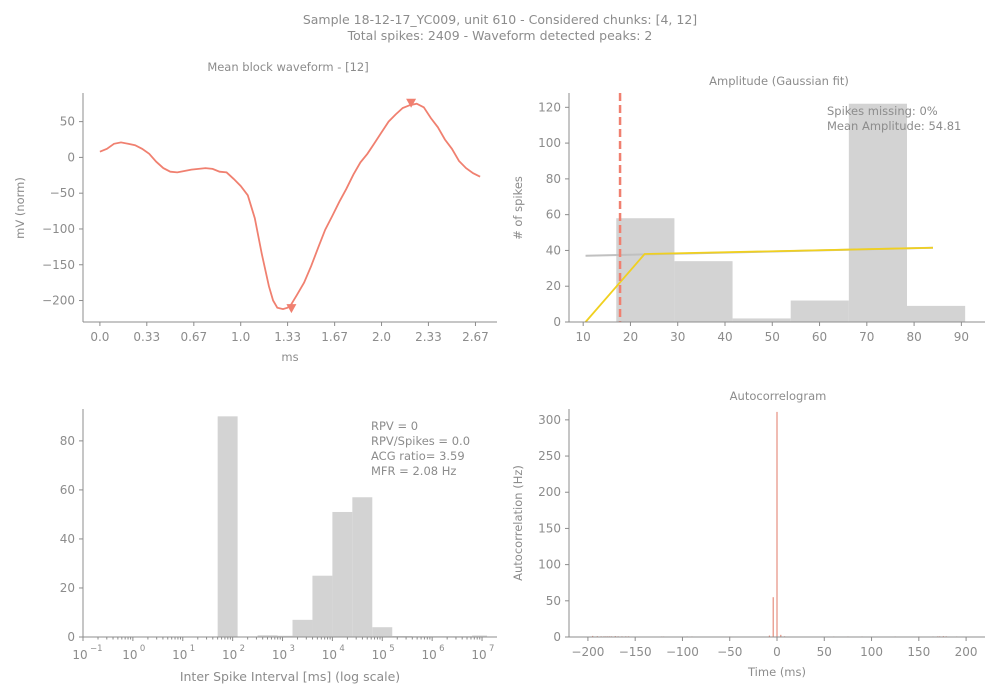  I want to click on waveform-y-label: mV (norm), so click(20, 208).